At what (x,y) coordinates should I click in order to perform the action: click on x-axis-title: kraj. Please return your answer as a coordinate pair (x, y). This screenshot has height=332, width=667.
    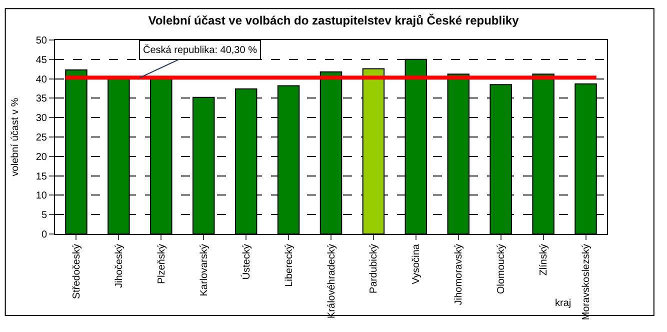
    Looking at the image, I should click on (563, 303).